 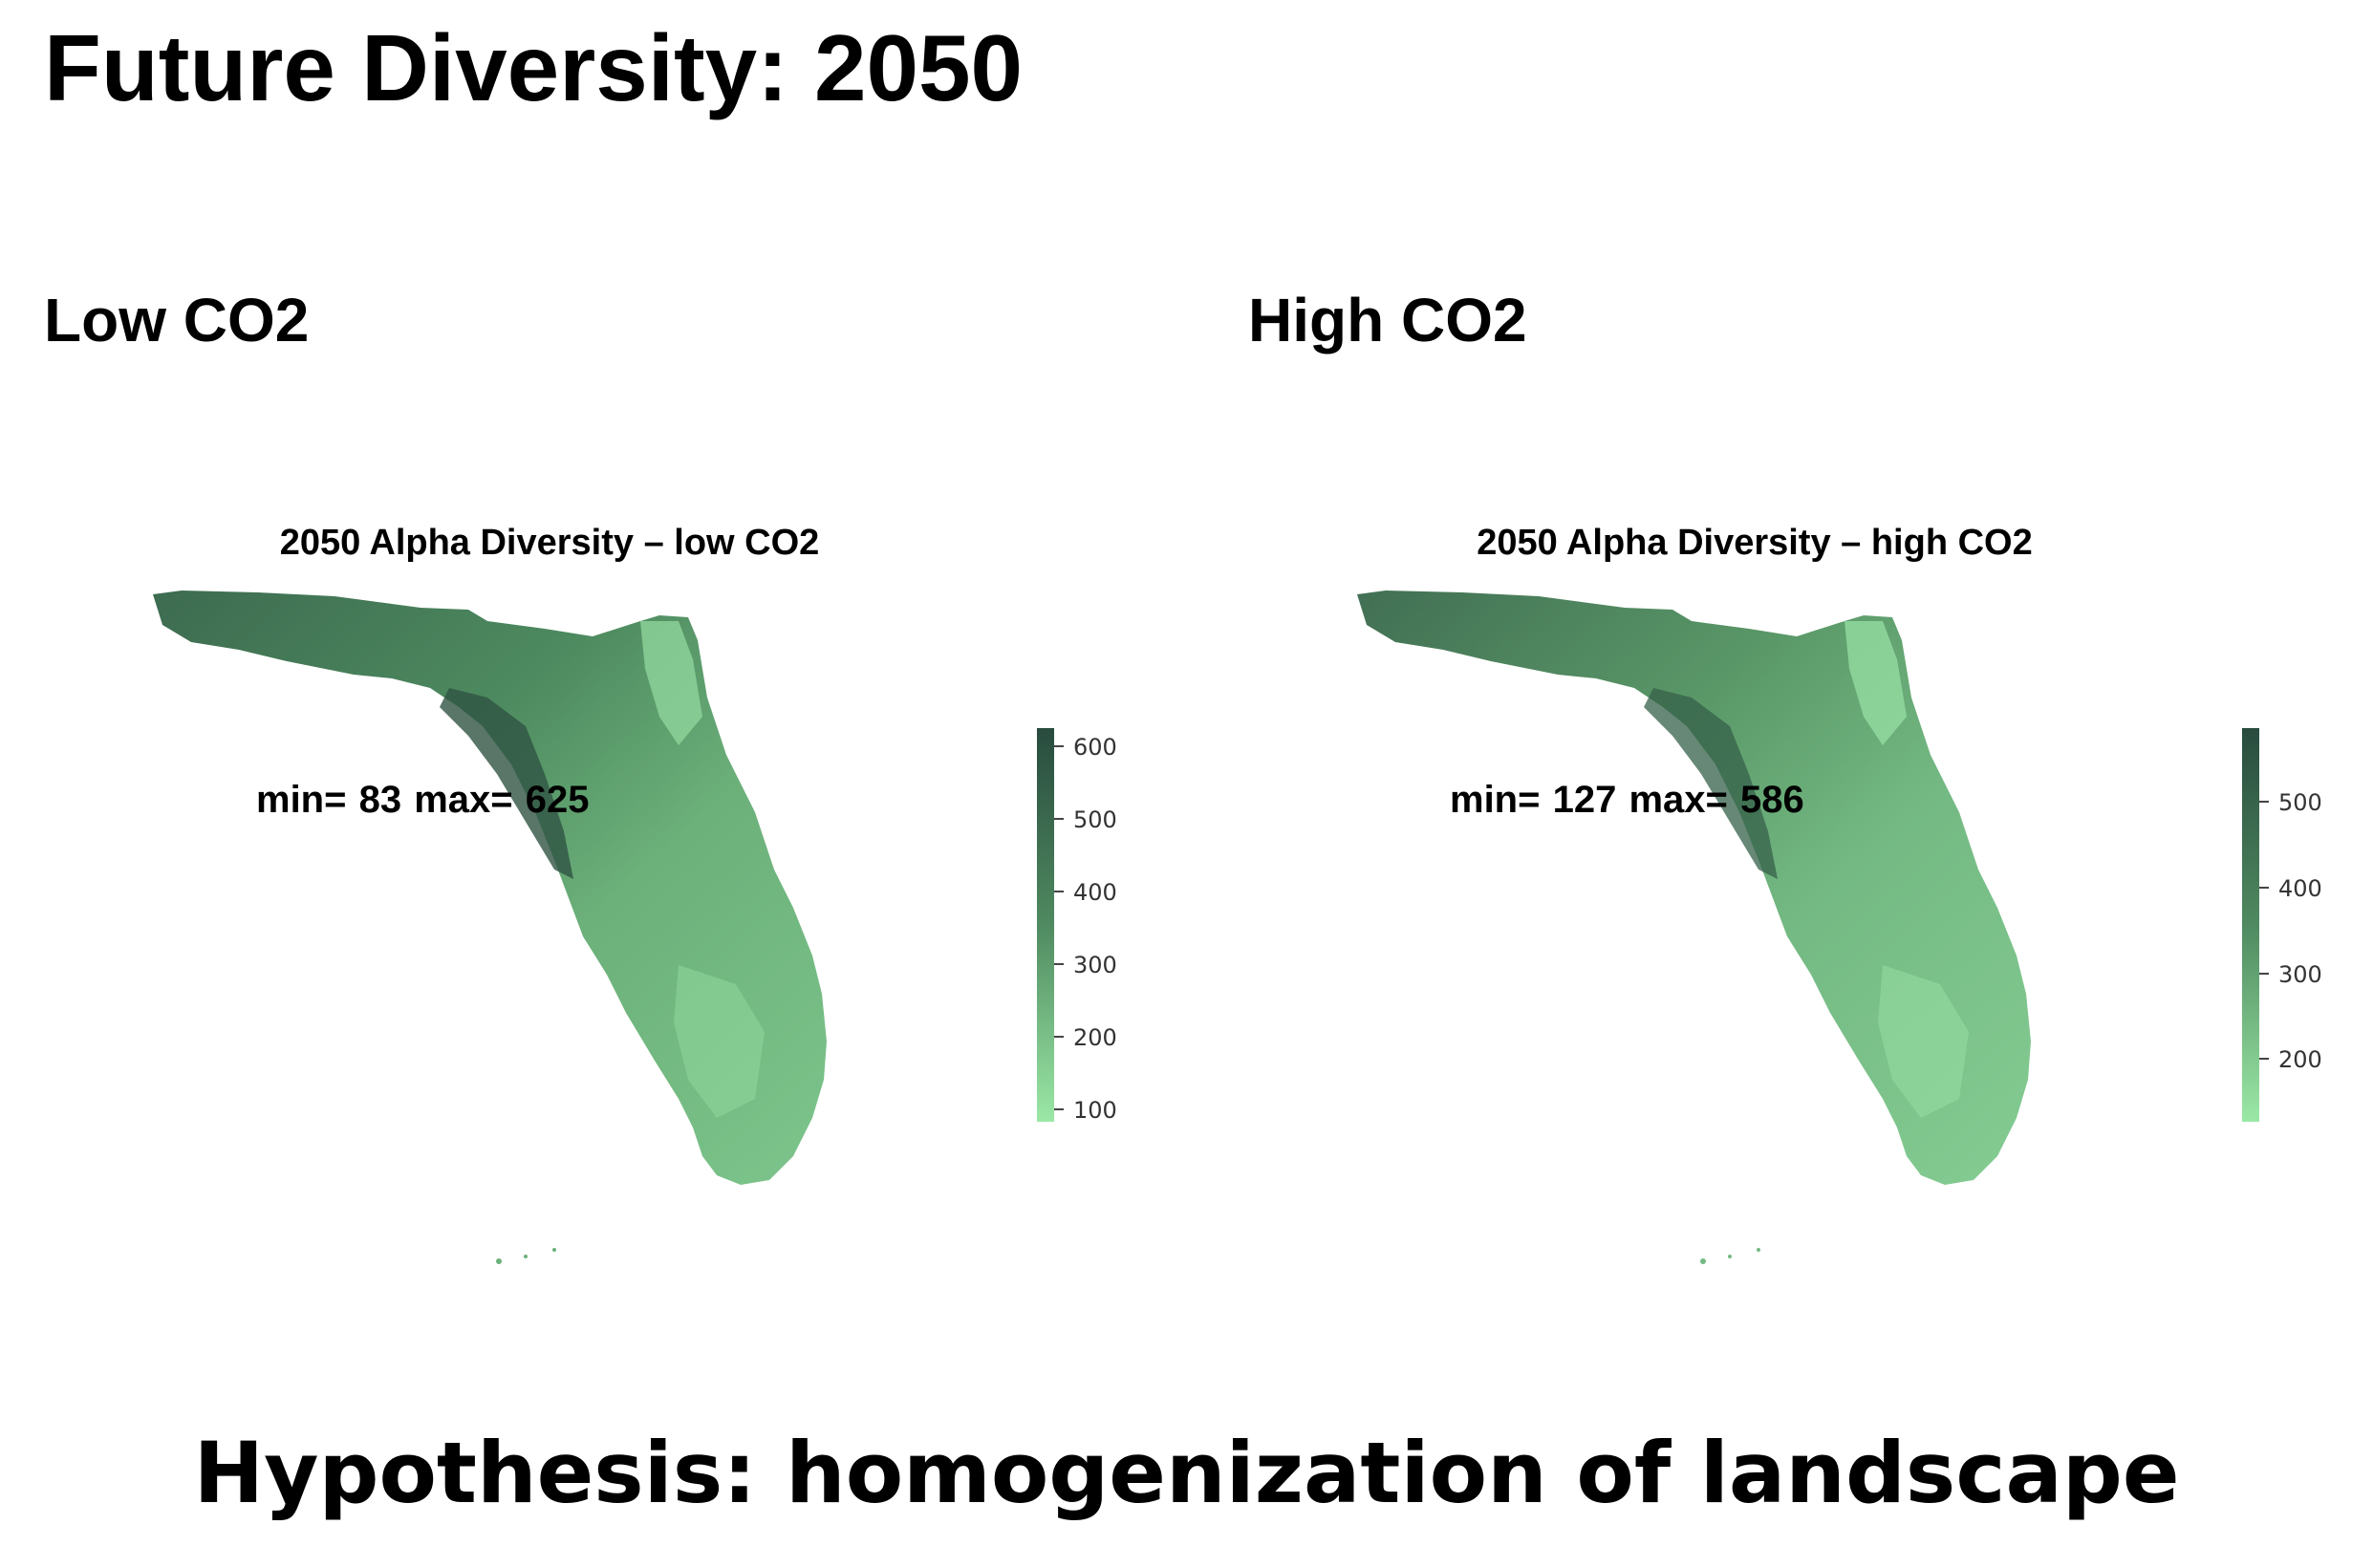 I want to click on high-co2-diversity-map, so click(x=1694, y=928).